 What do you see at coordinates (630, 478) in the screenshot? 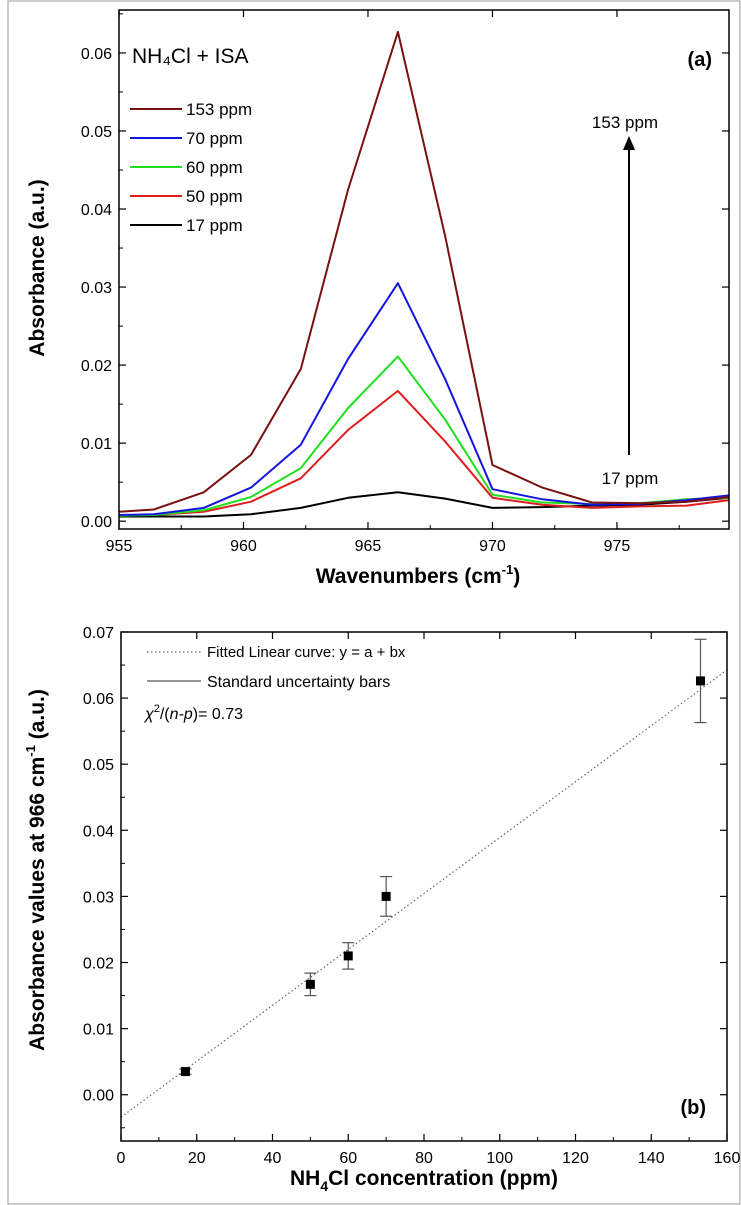
I see `arrow-bottom-label: 17 ppm` at bounding box center [630, 478].